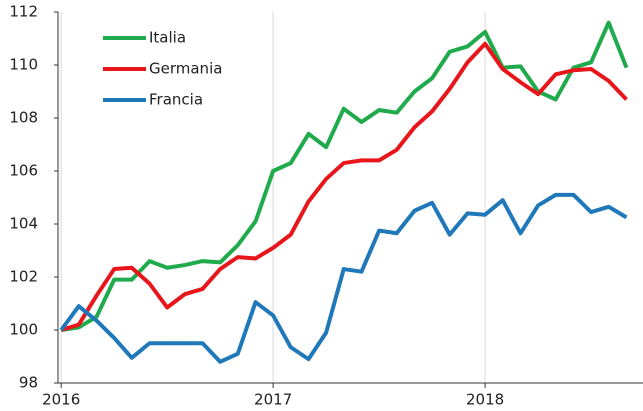 This screenshot has height=411, width=643. I want to click on y-tick-label: 100, so click(23, 330).